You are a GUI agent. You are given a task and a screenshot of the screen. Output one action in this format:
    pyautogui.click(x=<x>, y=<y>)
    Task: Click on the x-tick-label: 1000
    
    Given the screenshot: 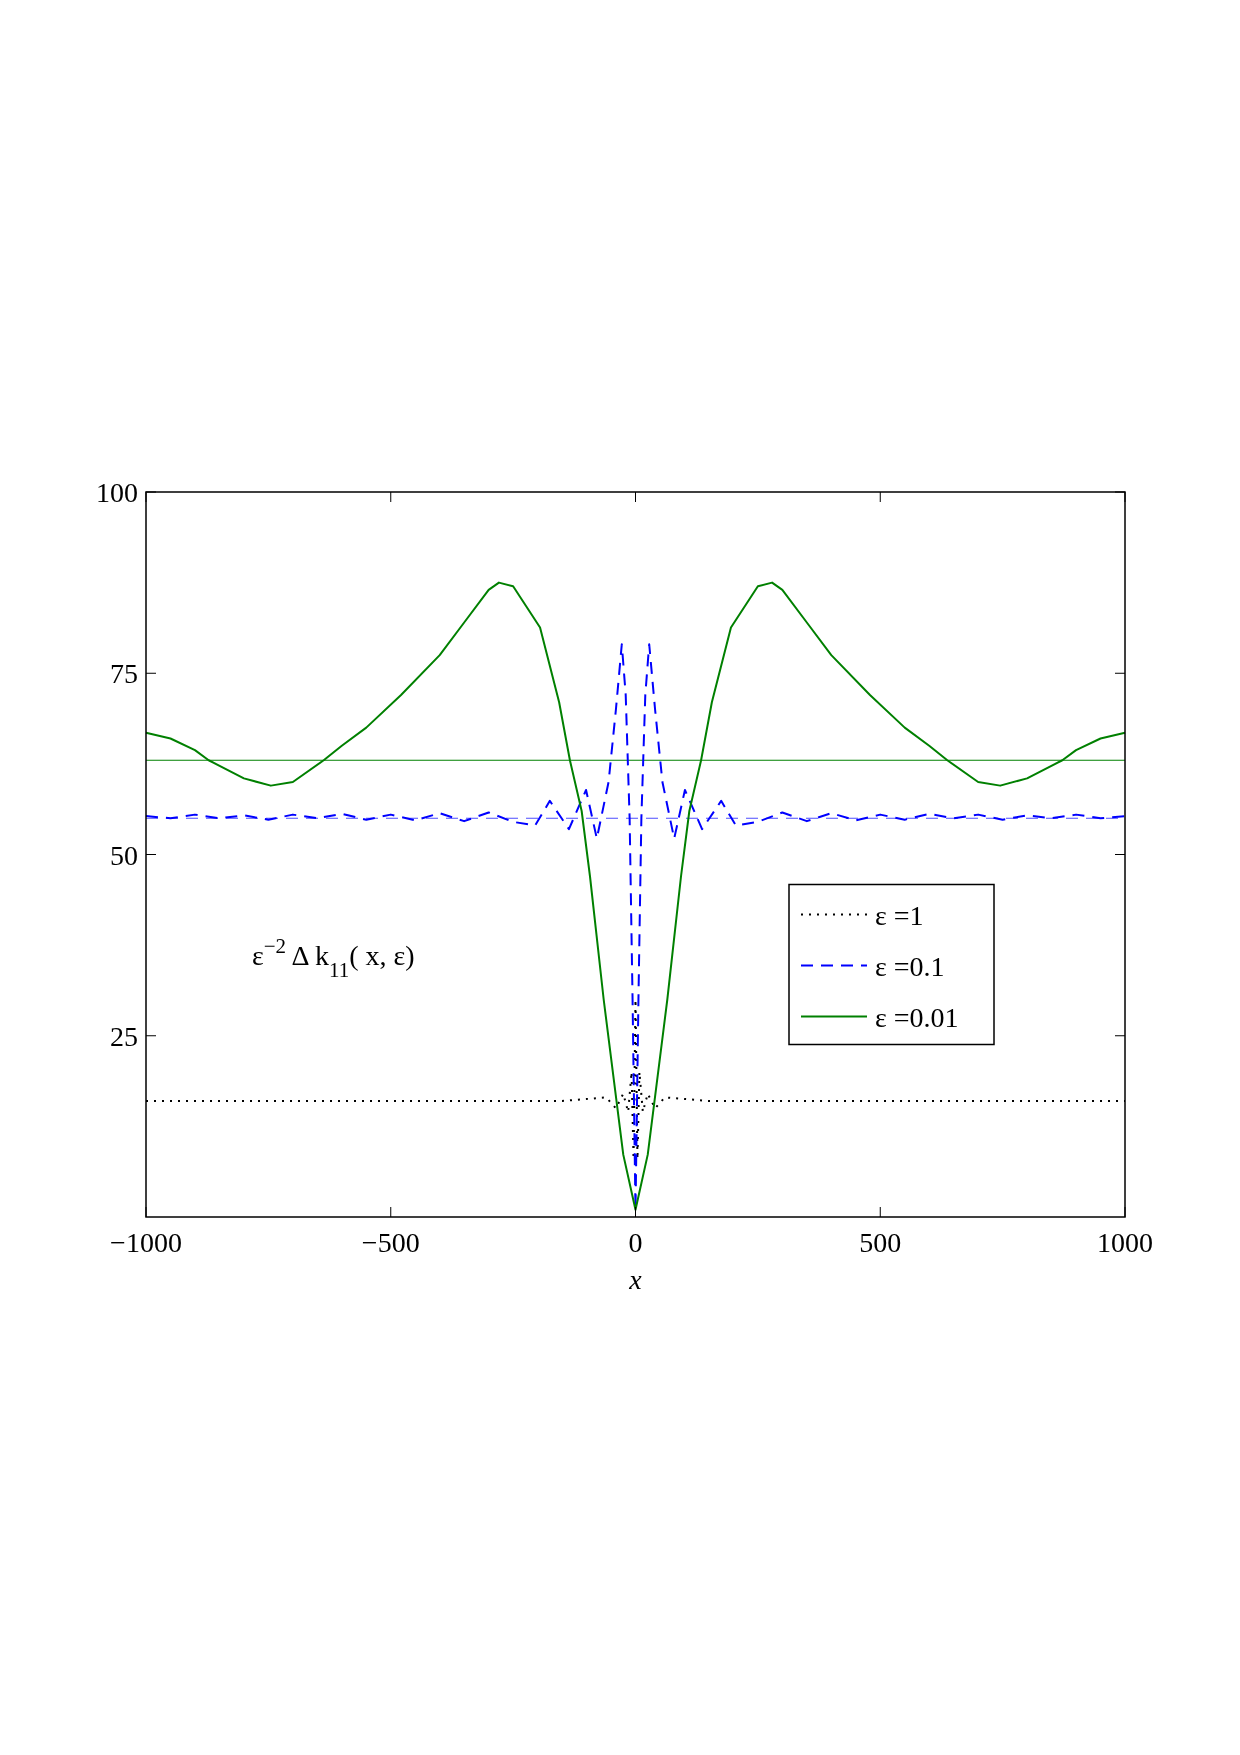 What is the action you would take?
    pyautogui.click(x=1125, y=1242)
    